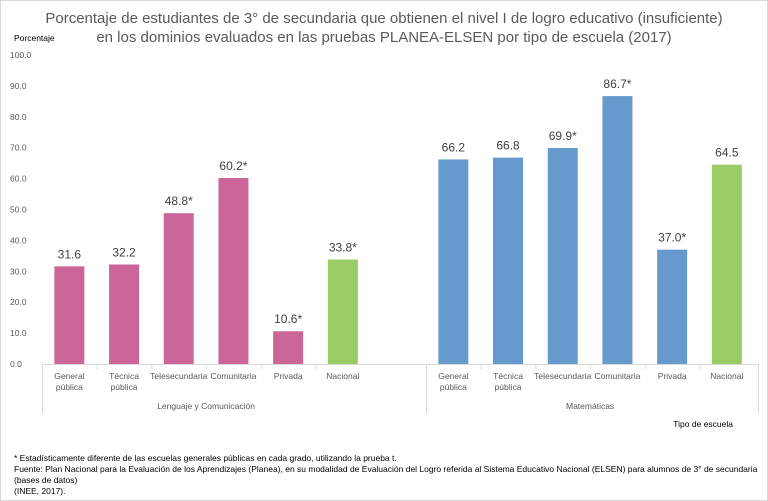 This screenshot has width=768, height=501. What do you see at coordinates (288, 319) in the screenshot?
I see `data-label: 10.6*` at bounding box center [288, 319].